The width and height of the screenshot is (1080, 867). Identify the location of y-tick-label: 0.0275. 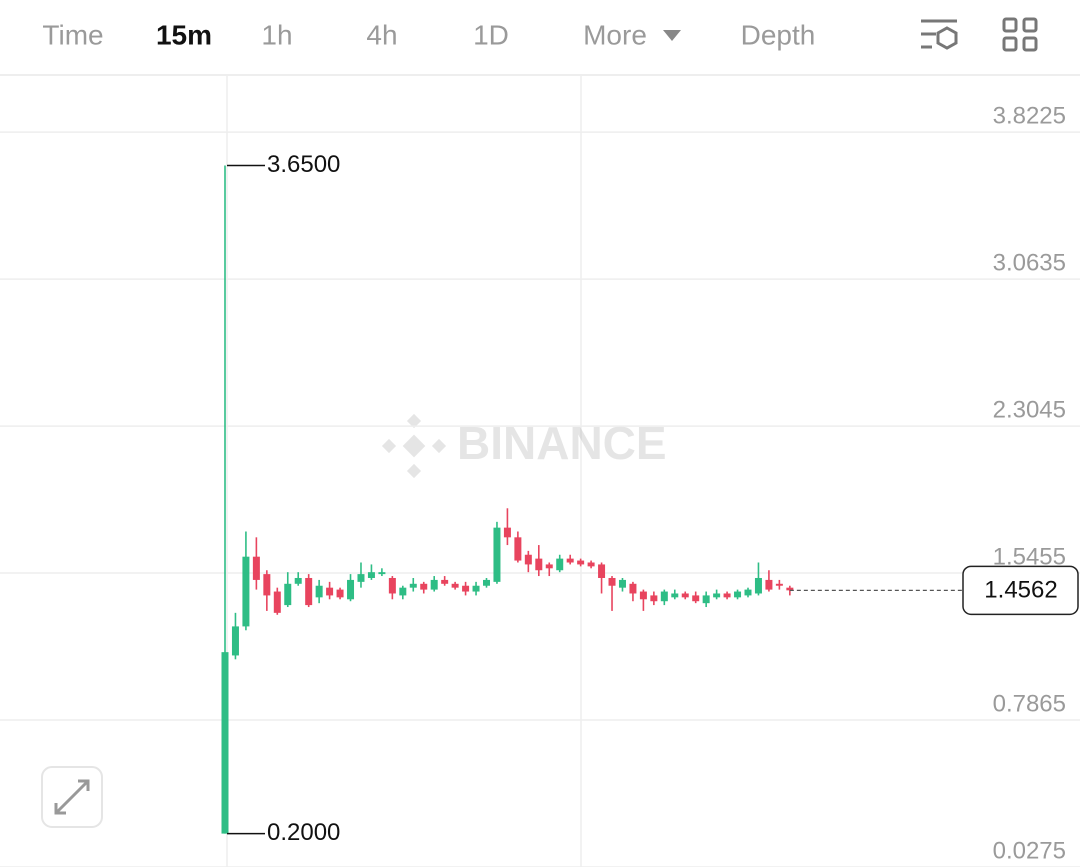
(1029, 850).